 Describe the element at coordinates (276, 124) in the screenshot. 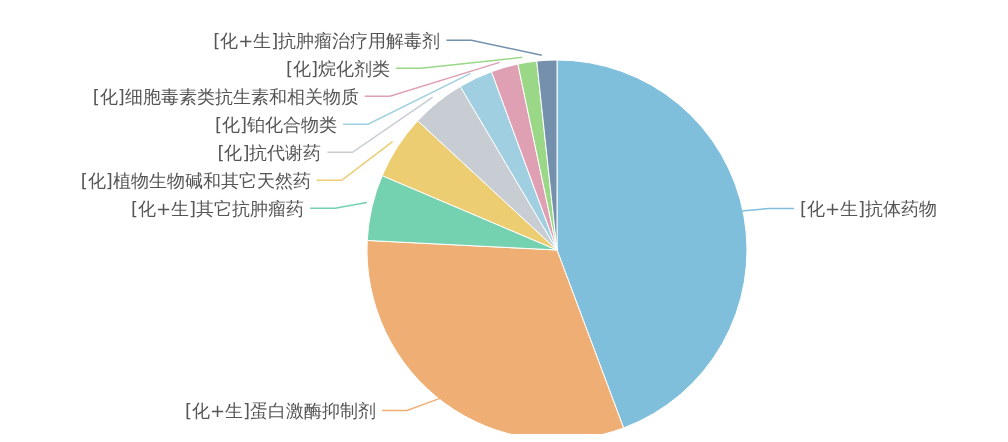

I see `slice-label: [化]铂化合物类` at that location.